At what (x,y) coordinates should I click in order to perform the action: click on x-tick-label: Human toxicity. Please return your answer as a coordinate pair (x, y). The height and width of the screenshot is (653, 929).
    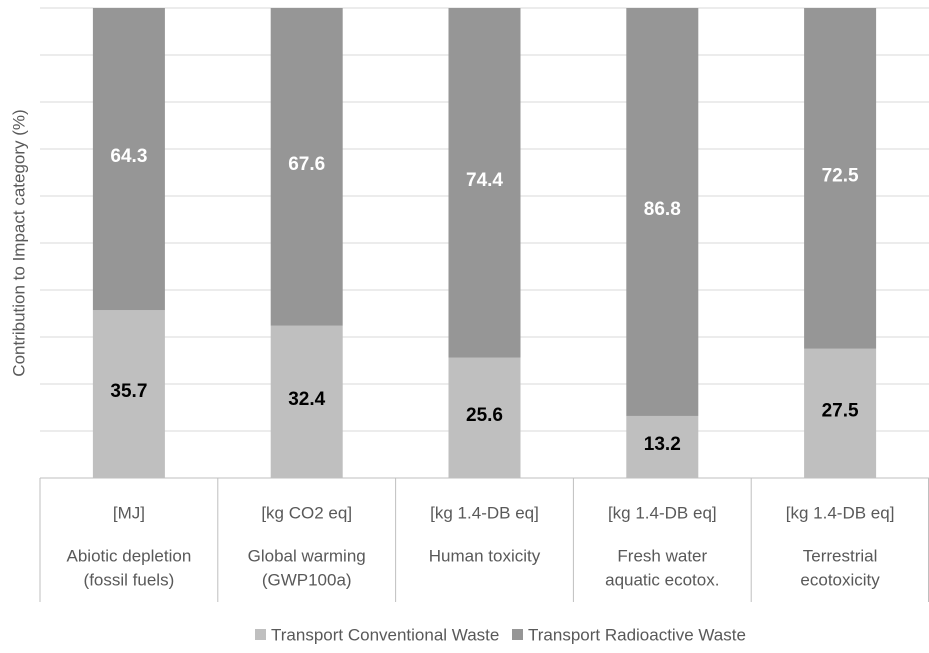
    Looking at the image, I should click on (485, 555).